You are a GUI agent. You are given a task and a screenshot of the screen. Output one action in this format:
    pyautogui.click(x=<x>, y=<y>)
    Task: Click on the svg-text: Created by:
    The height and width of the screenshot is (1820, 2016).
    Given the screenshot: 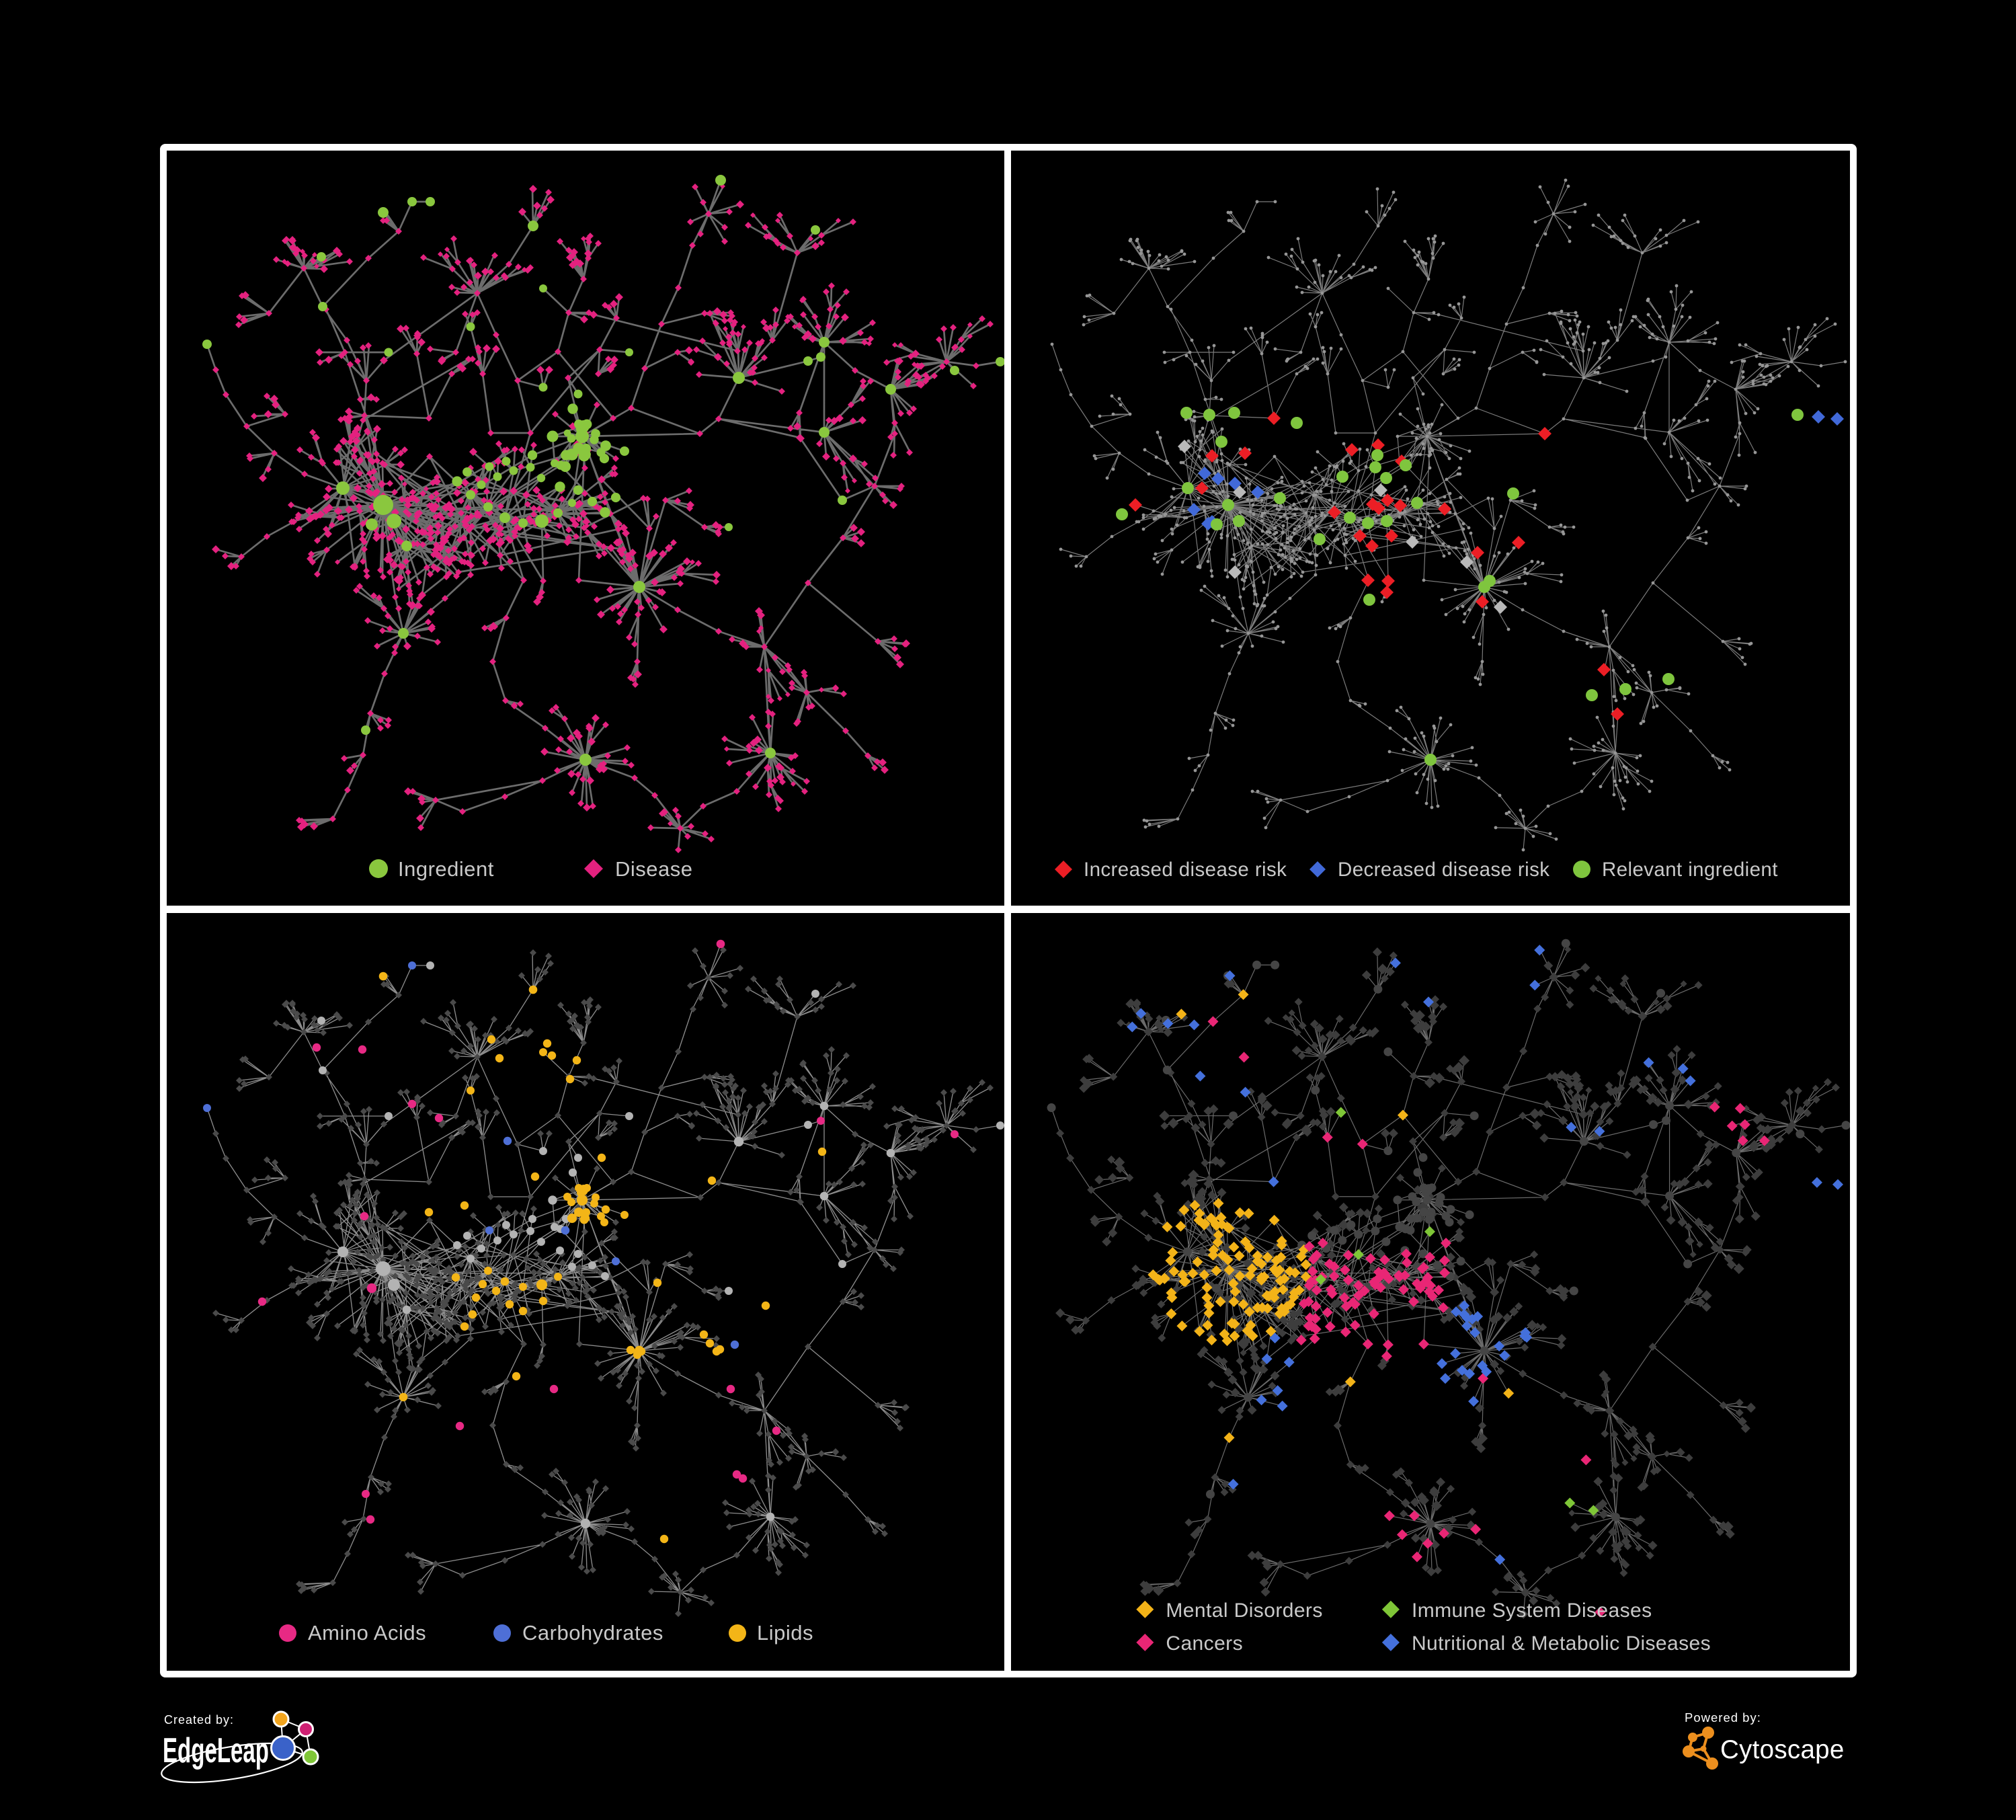 What is the action you would take?
    pyautogui.click(x=199, y=1720)
    